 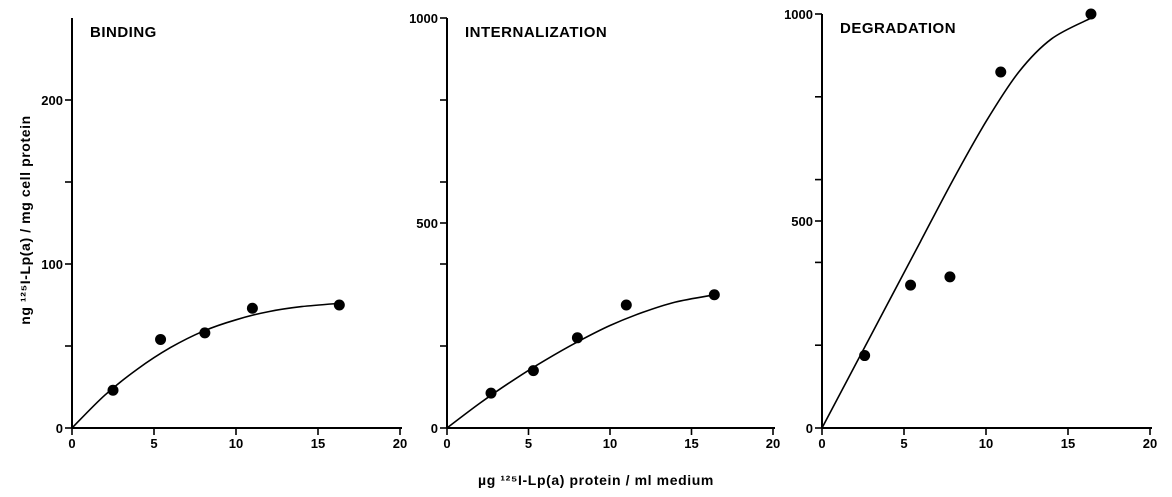 What do you see at coordinates (898, 28) in the screenshot?
I see `panel-title: DEGRADATION` at bounding box center [898, 28].